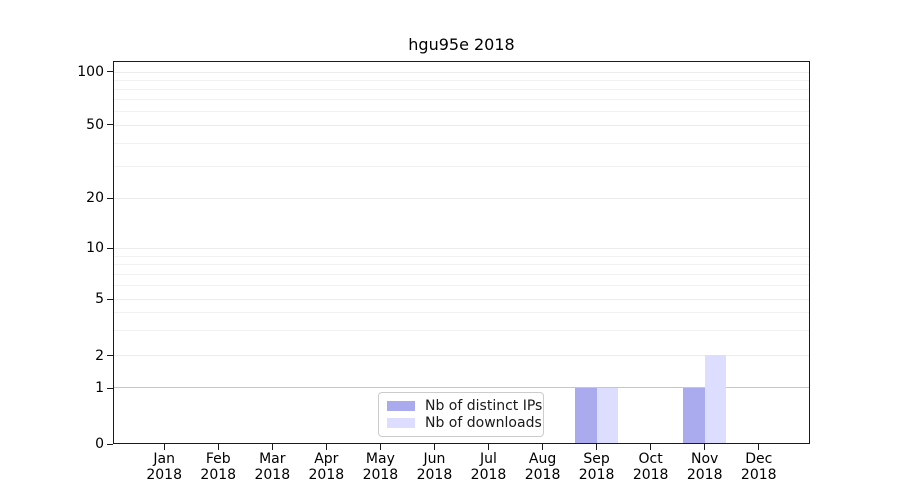 Image resolution: width=900 pixels, height=500 pixels. What do you see at coordinates (95, 248) in the screenshot?
I see `y-tick-label: 10` at bounding box center [95, 248].